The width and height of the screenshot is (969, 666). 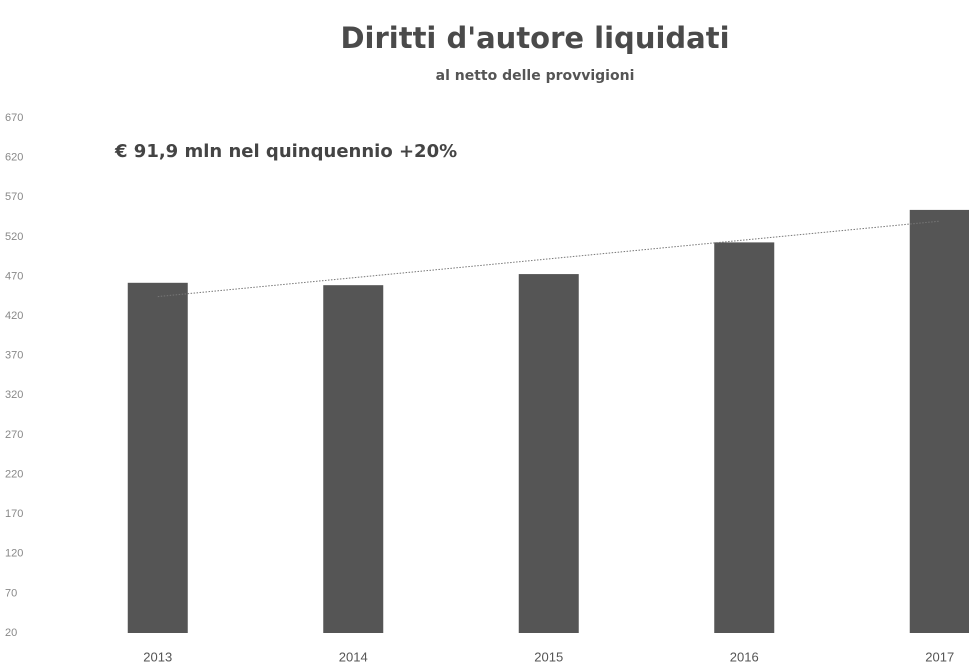 I want to click on annotation: € 91,9 mln nel quinquennio +20%, so click(x=285, y=151).